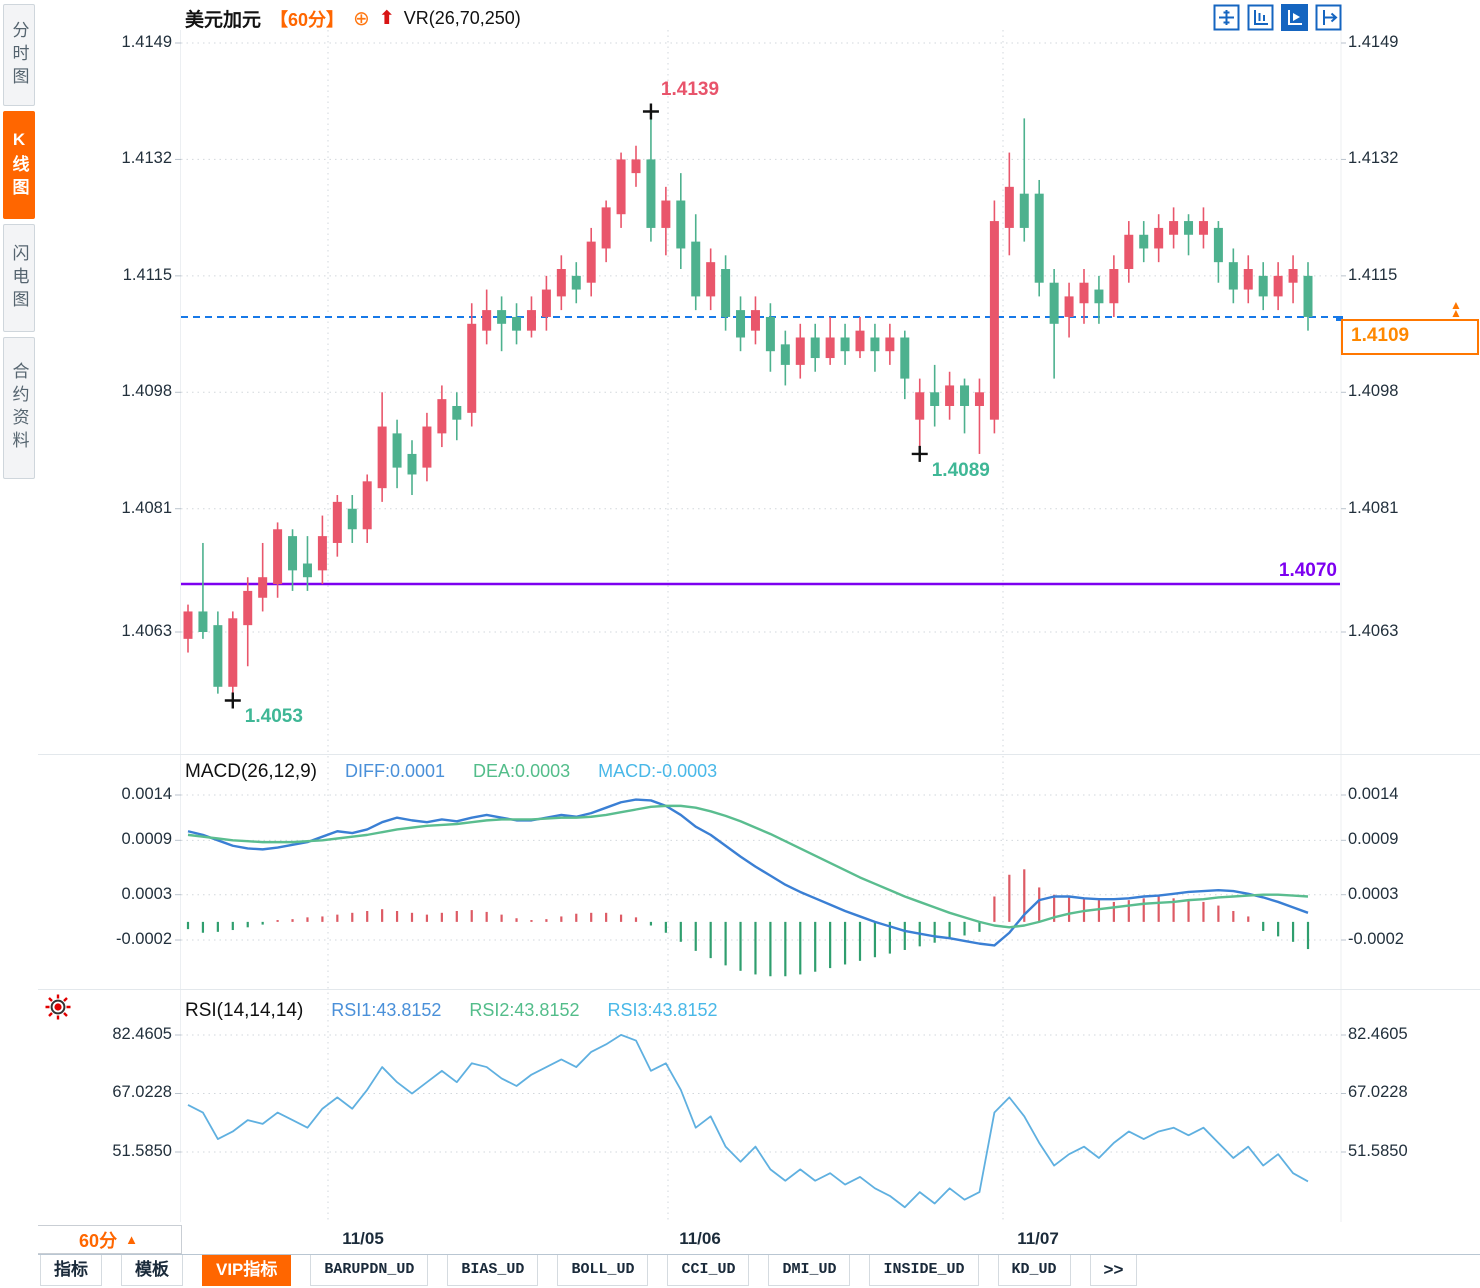  Describe the element at coordinates (386, 1010) in the screenshot. I see `rsi1-value: RSI1:43.8152` at that location.